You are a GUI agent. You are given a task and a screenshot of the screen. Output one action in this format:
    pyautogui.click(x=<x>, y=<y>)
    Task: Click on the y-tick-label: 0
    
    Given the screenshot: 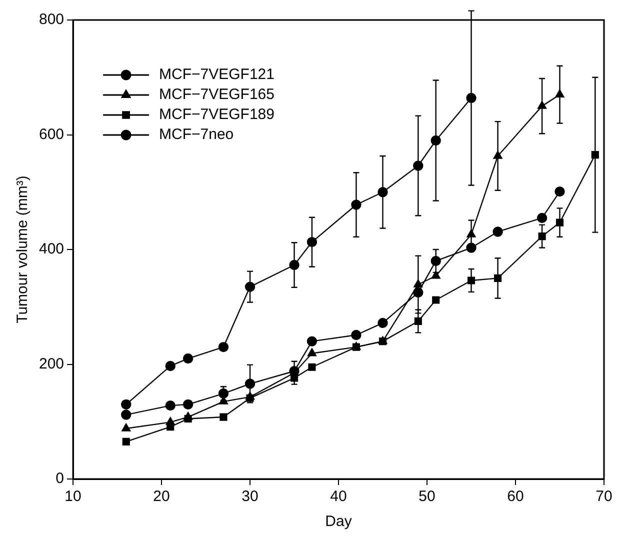 What is the action you would take?
    pyautogui.click(x=60, y=479)
    